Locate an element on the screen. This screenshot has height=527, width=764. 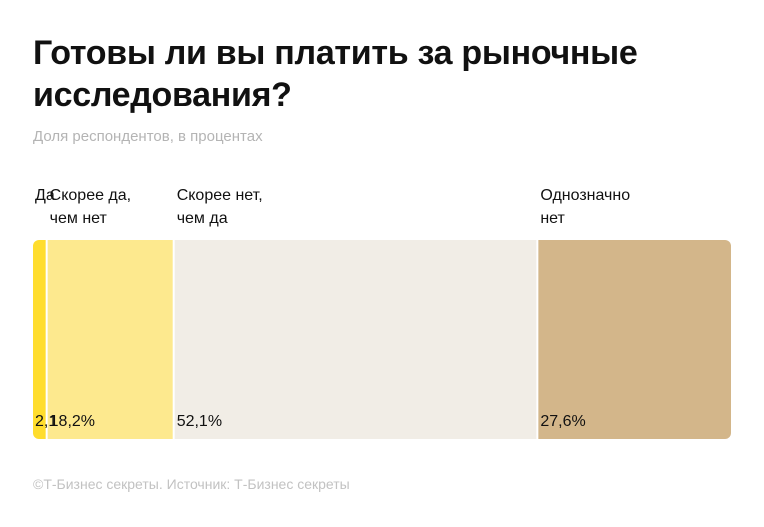
value-label-2: 18,2% is located at coordinates (72, 421).